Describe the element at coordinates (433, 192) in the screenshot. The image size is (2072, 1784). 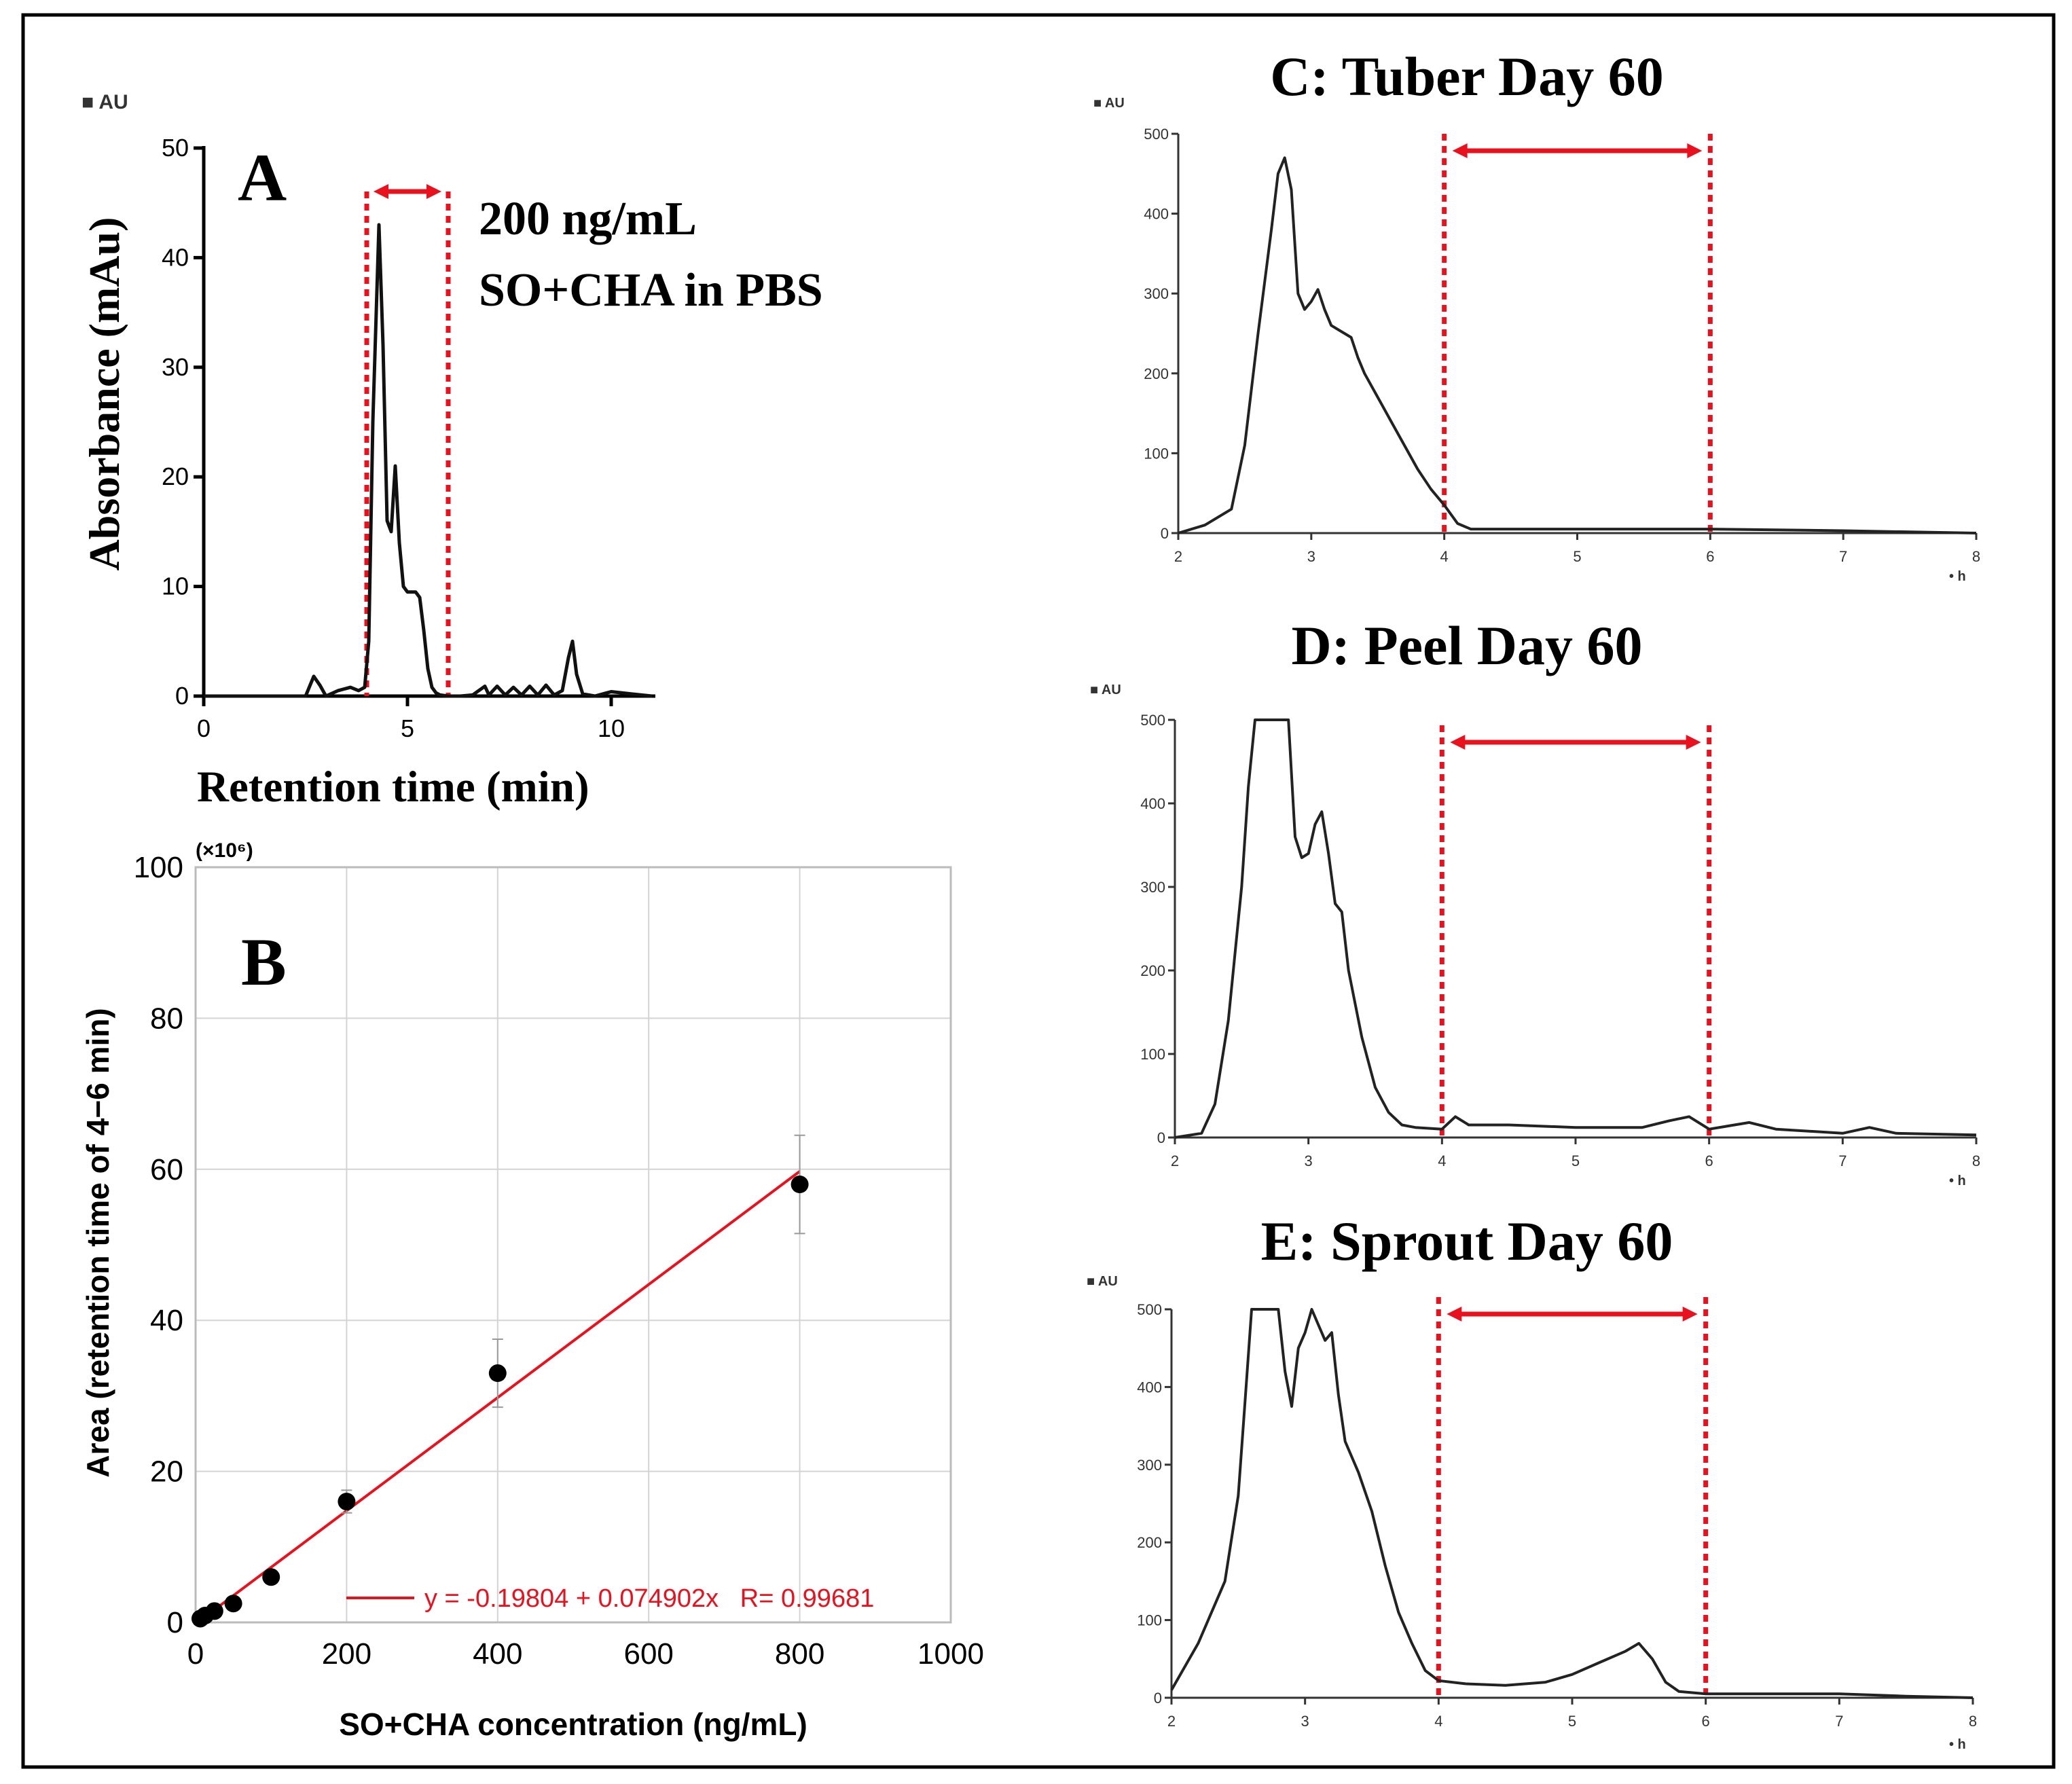
I see `panel-a-range-arrow-head-right` at that location.